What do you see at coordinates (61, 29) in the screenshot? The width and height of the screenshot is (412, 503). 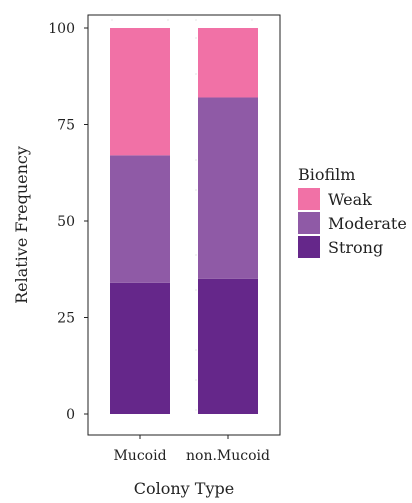 I see `y-tick-label: 100` at bounding box center [61, 29].